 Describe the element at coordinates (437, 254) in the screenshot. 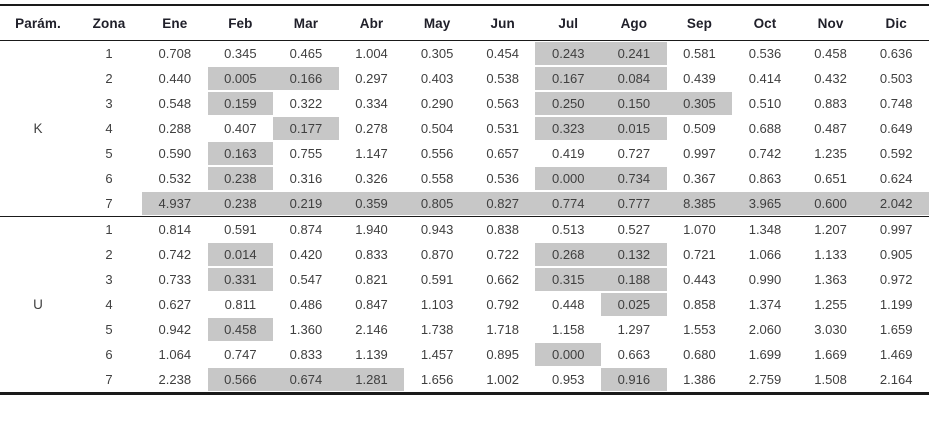

I see `value-cell: 0.870` at that location.